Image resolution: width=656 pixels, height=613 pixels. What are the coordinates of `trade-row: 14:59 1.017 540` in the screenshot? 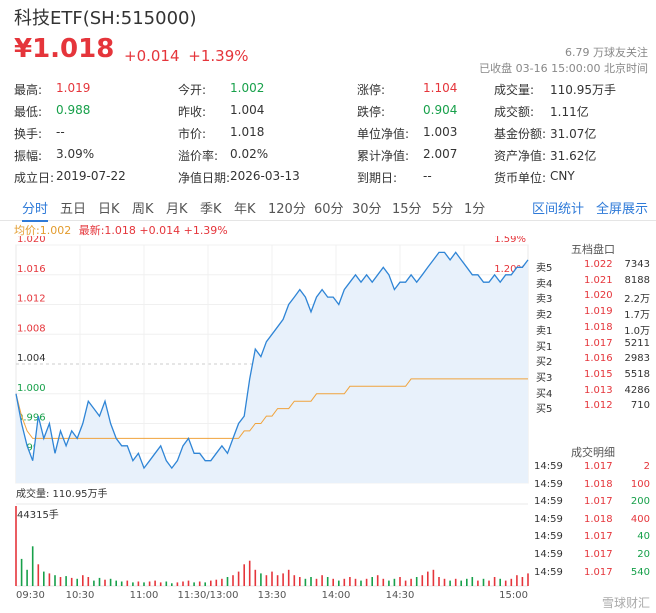 It's located at (593, 576).